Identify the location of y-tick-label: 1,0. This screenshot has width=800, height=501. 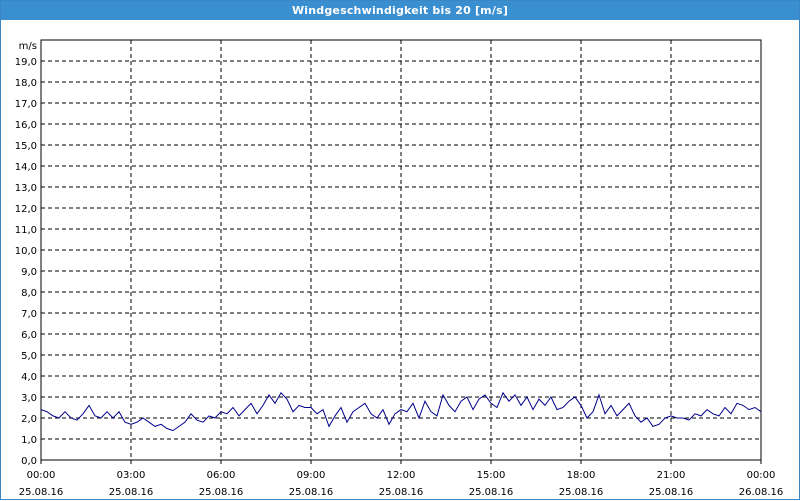
(29, 440).